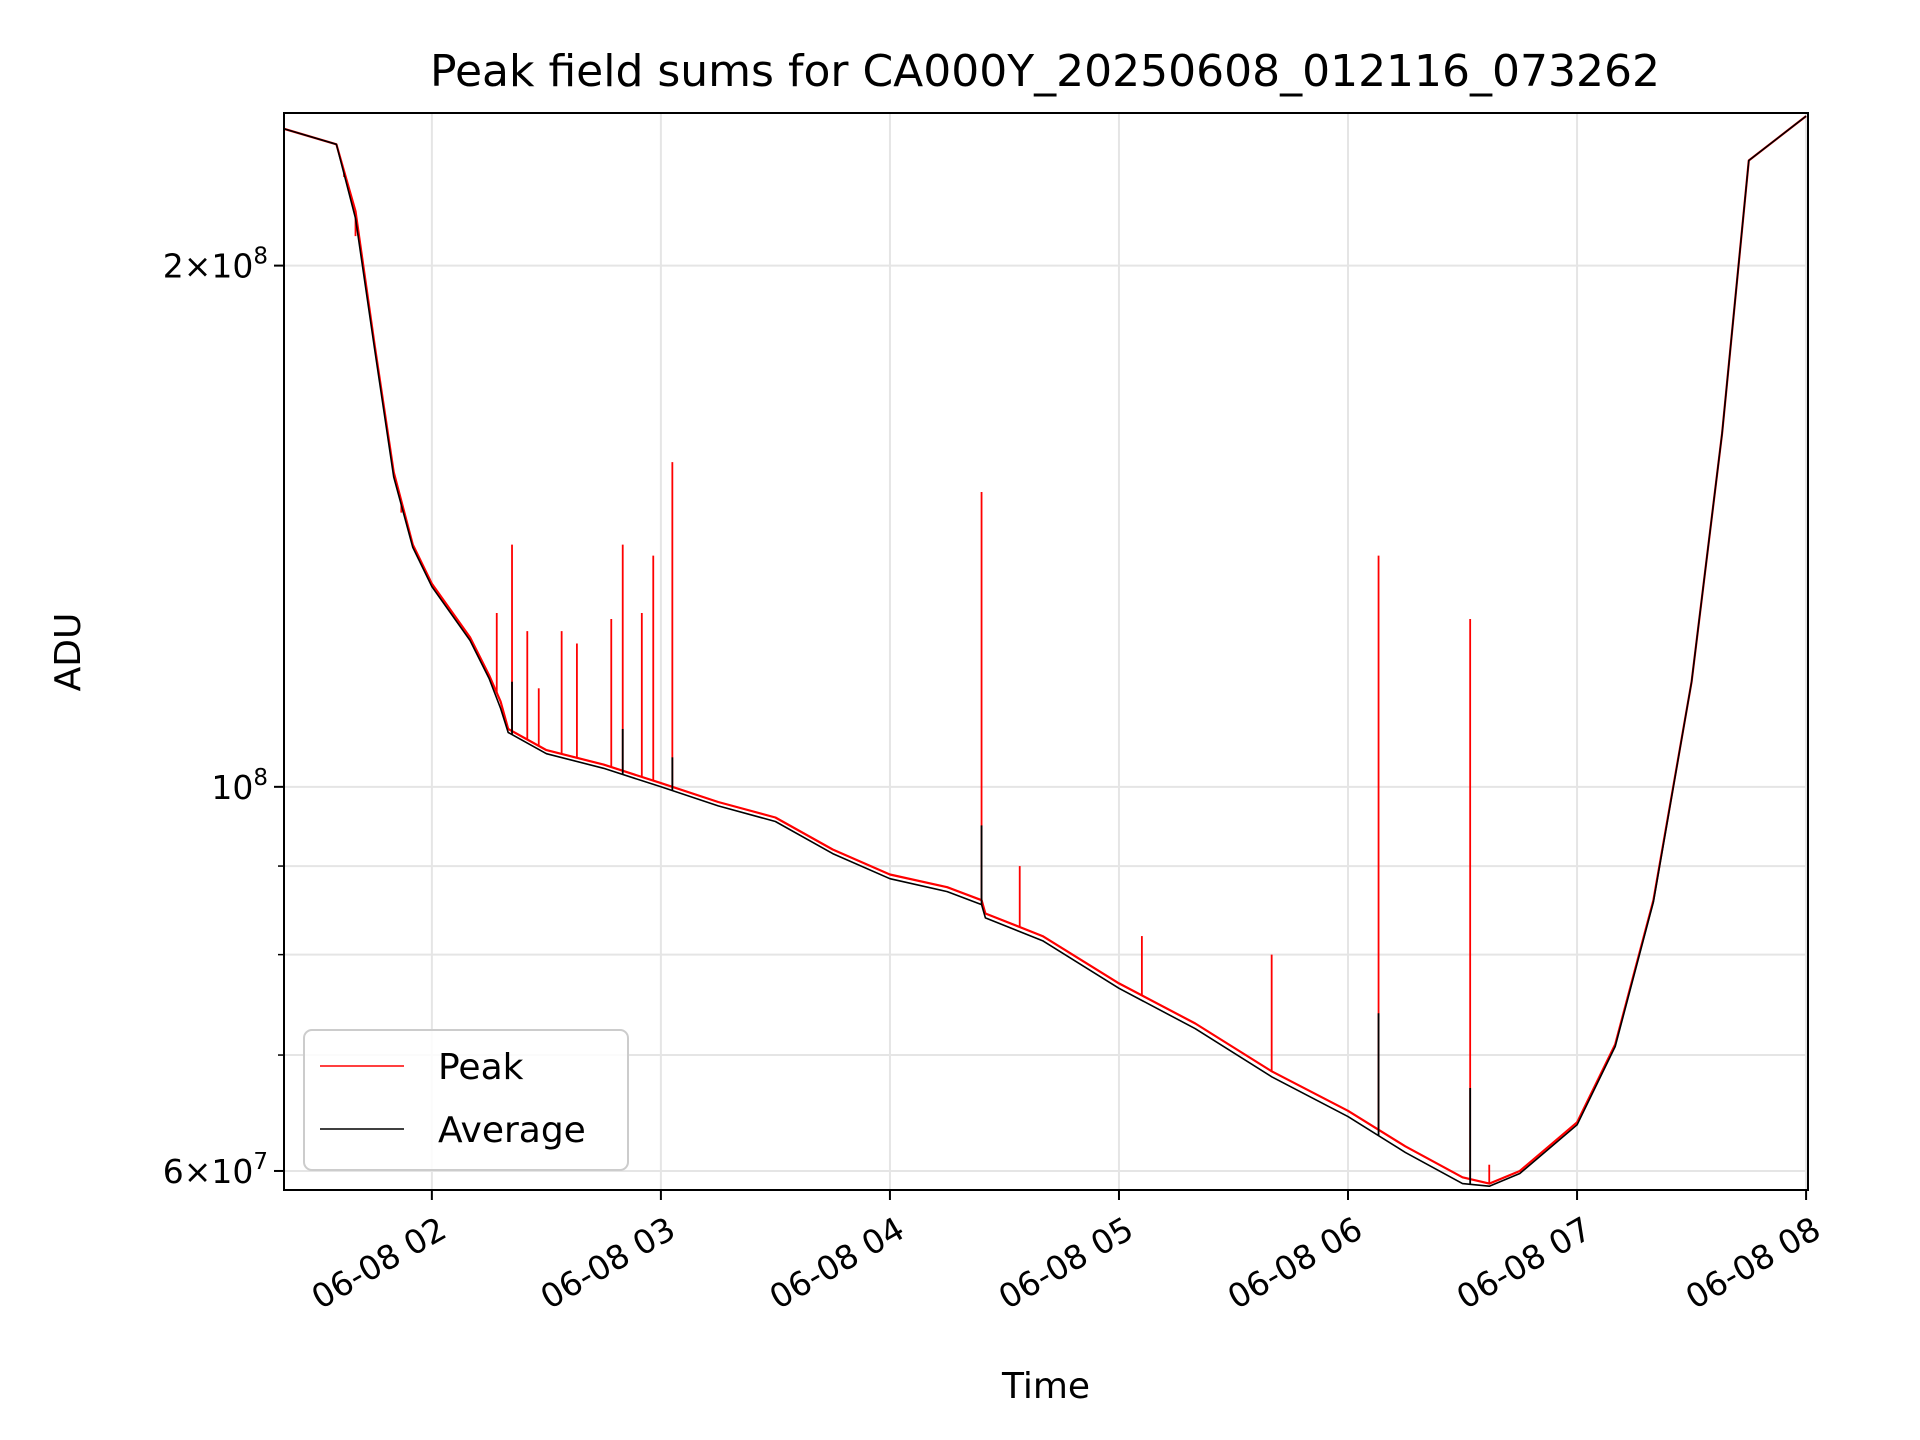  Describe the element at coordinates (239, 786) in the screenshot. I see `y-tick-label: 108` at that location.